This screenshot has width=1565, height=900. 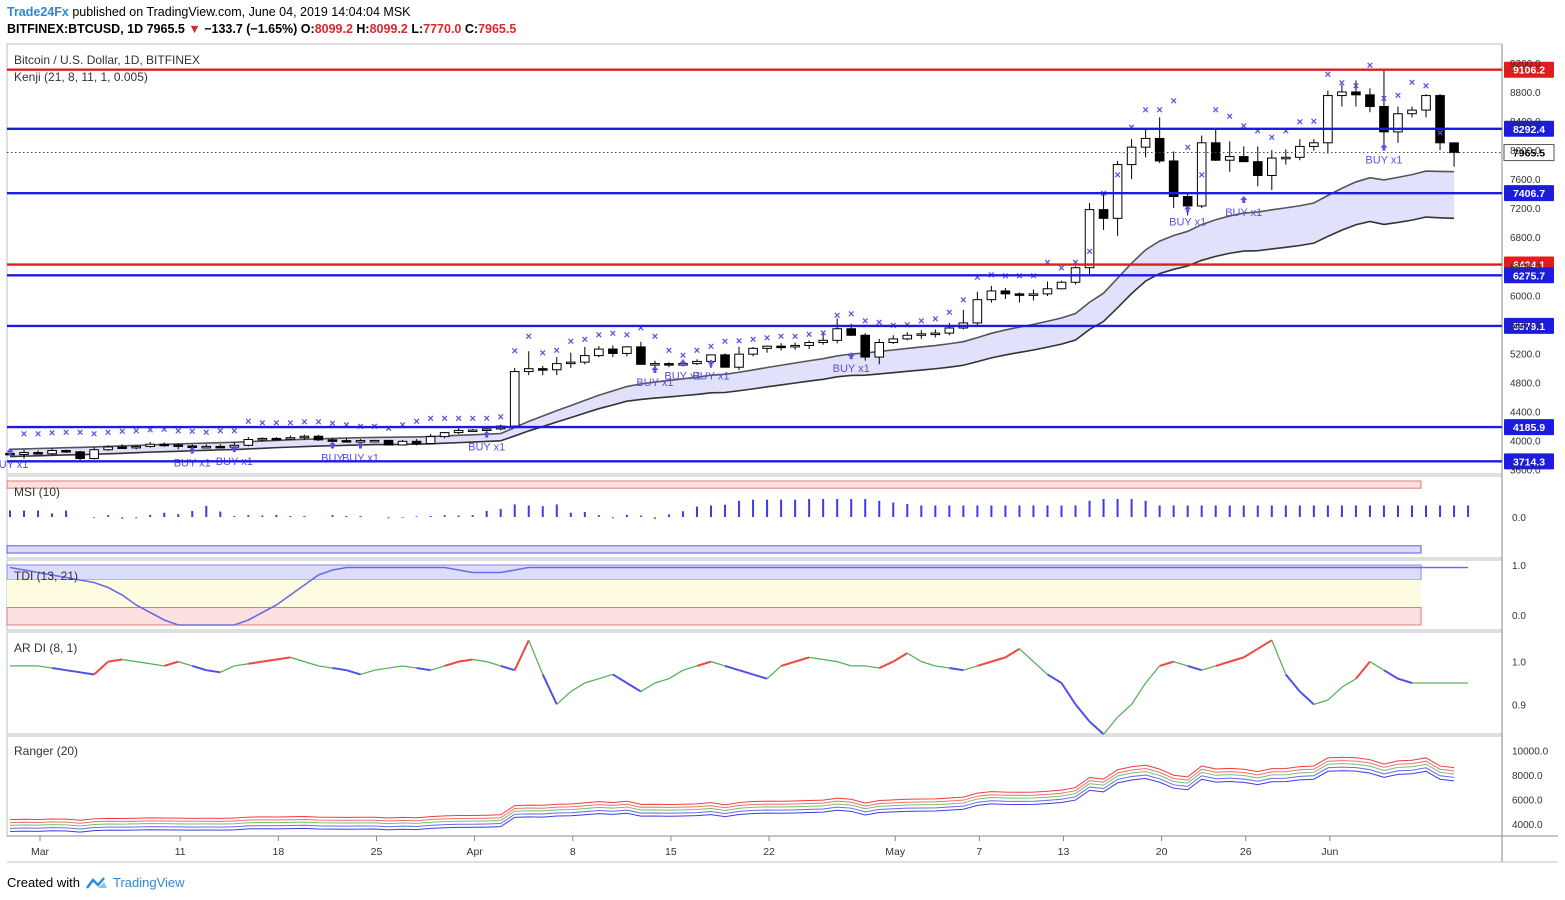 What do you see at coordinates (149, 882) in the screenshot?
I see `tradingview-link: TradingView` at bounding box center [149, 882].